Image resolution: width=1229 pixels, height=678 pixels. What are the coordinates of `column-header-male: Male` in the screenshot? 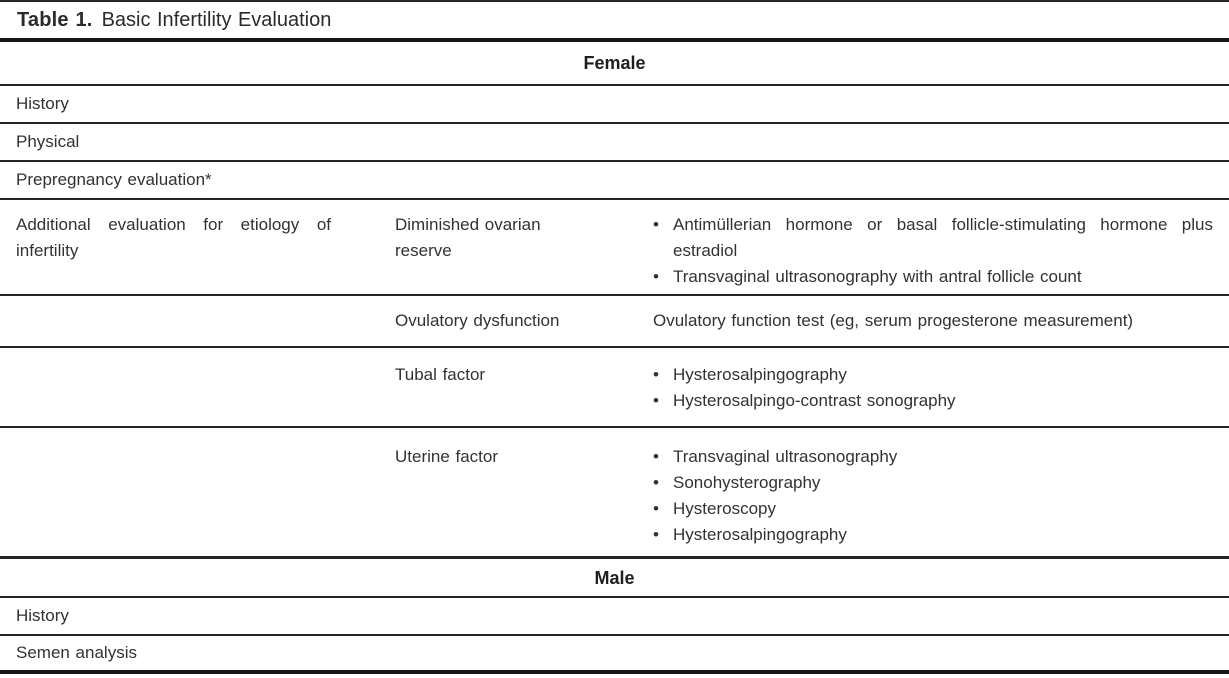 It's located at (614, 578).